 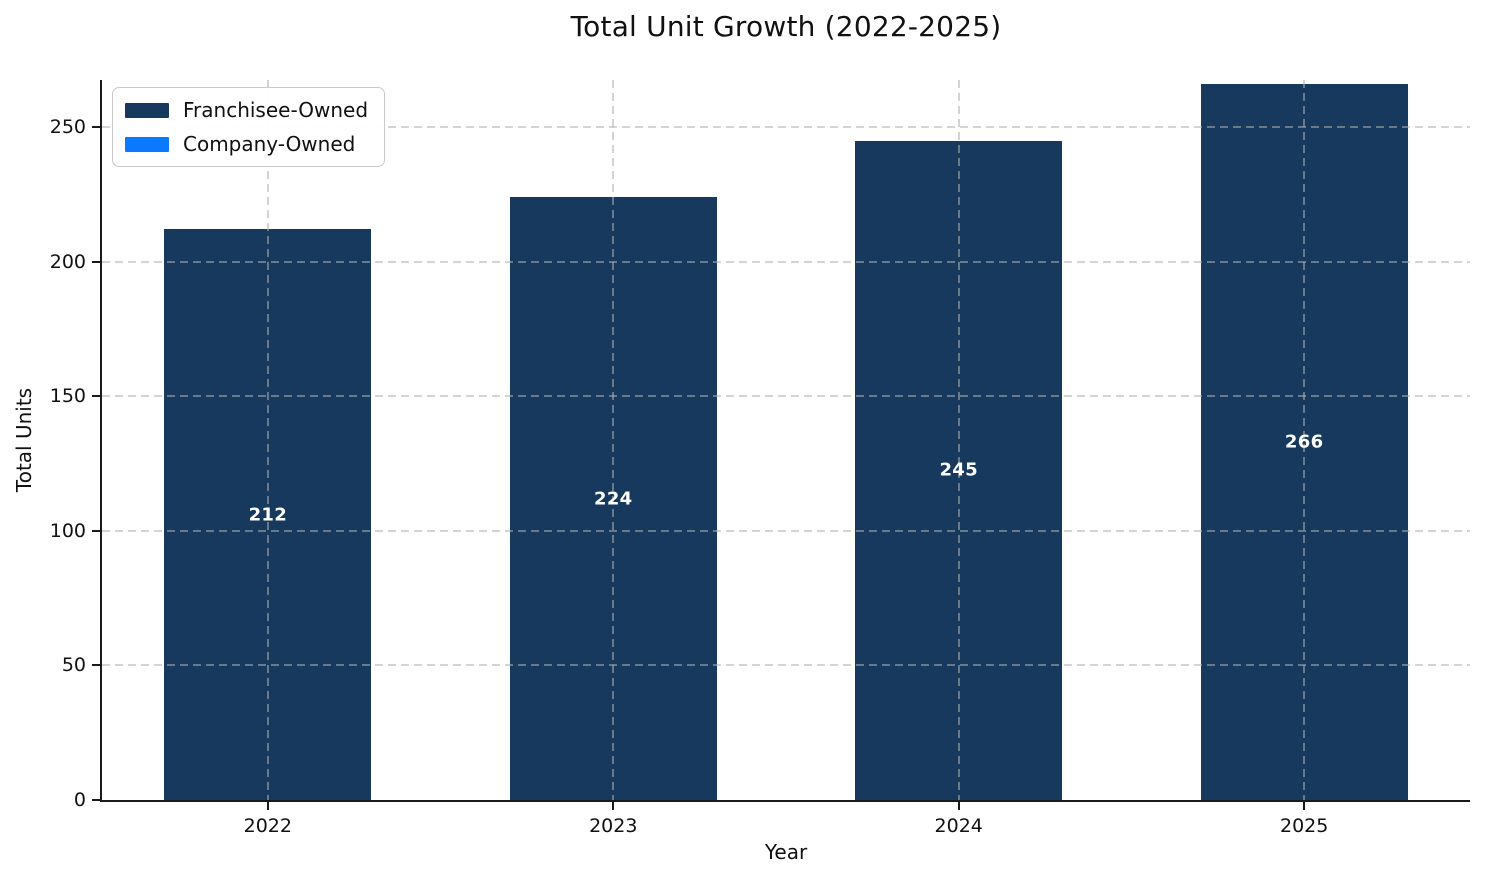 I want to click on bar-value-label-2025: 266, so click(x=1304, y=442).